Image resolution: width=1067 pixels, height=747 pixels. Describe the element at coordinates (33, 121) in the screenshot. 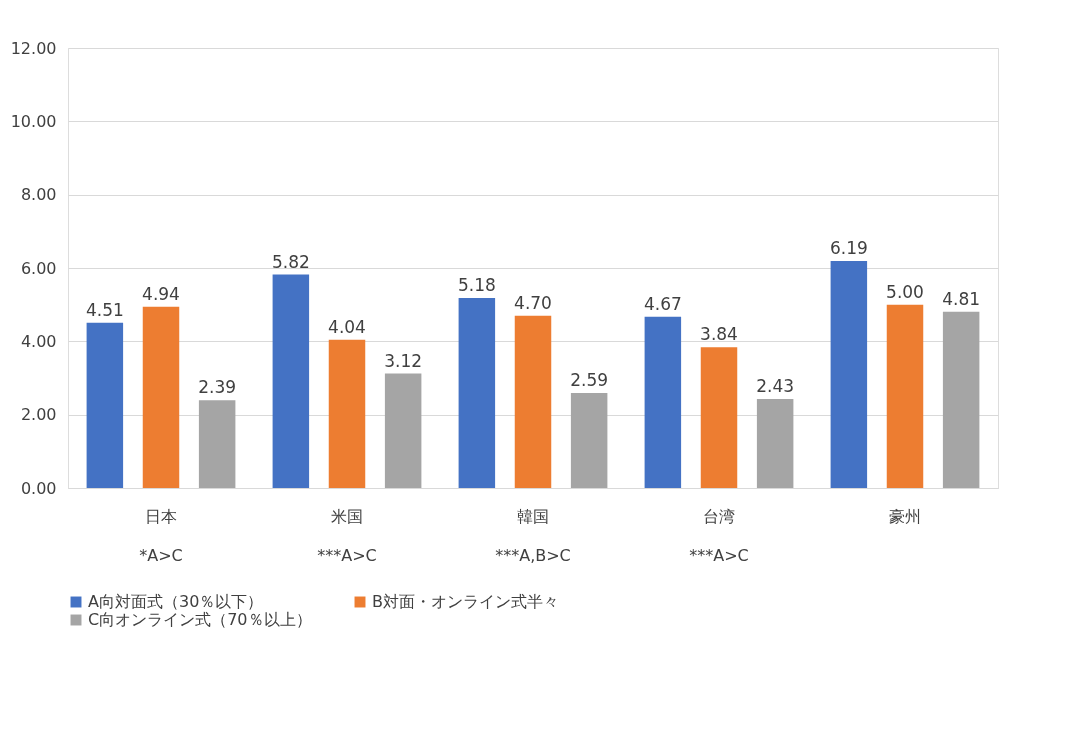

I see `y-tick-label: 10.00` at that location.